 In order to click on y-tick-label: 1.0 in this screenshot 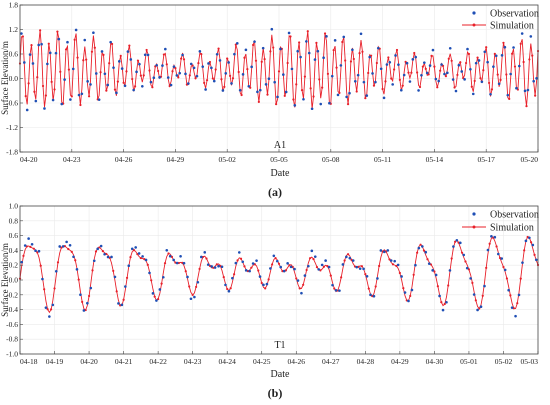, I will do `click(14, 206)`.